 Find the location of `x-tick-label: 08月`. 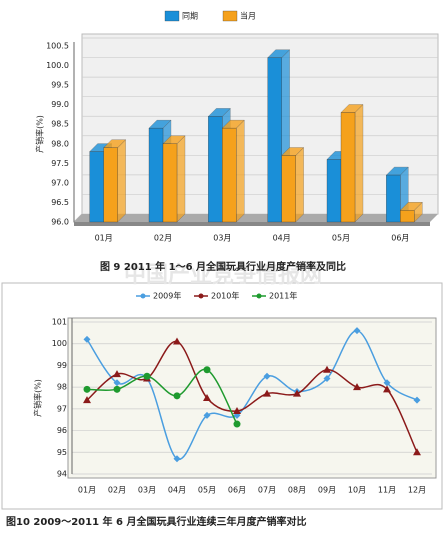

x-tick-label: 08月 is located at coordinates (297, 490).